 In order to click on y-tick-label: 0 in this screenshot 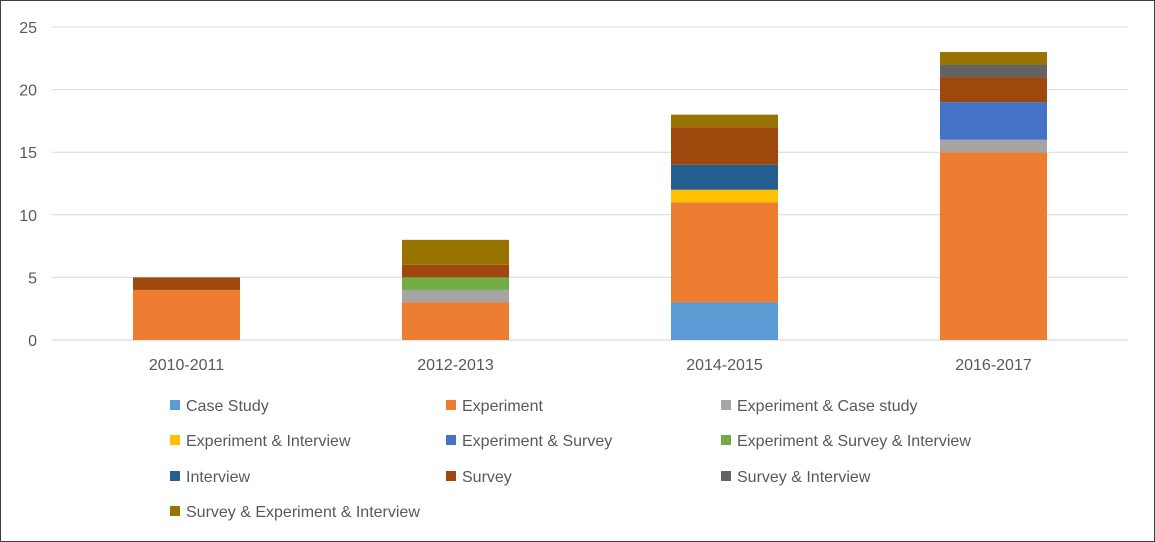, I will do `click(32, 341)`.